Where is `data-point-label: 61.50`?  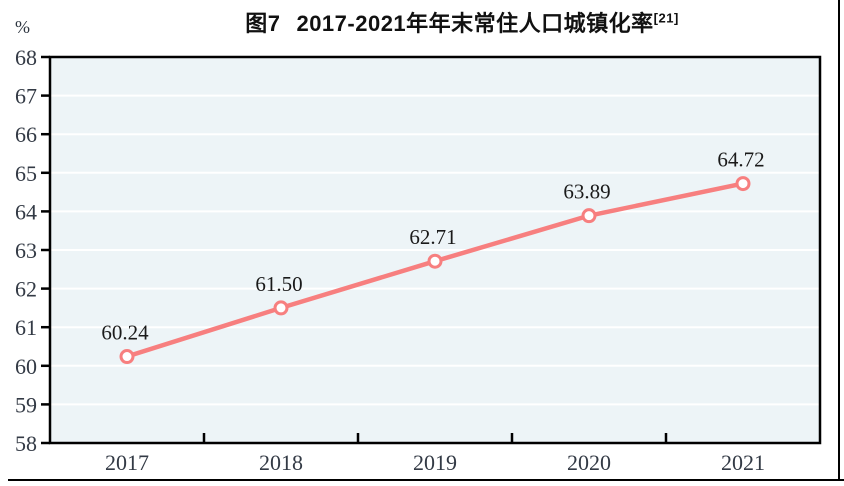
data-point-label: 61.50 is located at coordinates (278, 284).